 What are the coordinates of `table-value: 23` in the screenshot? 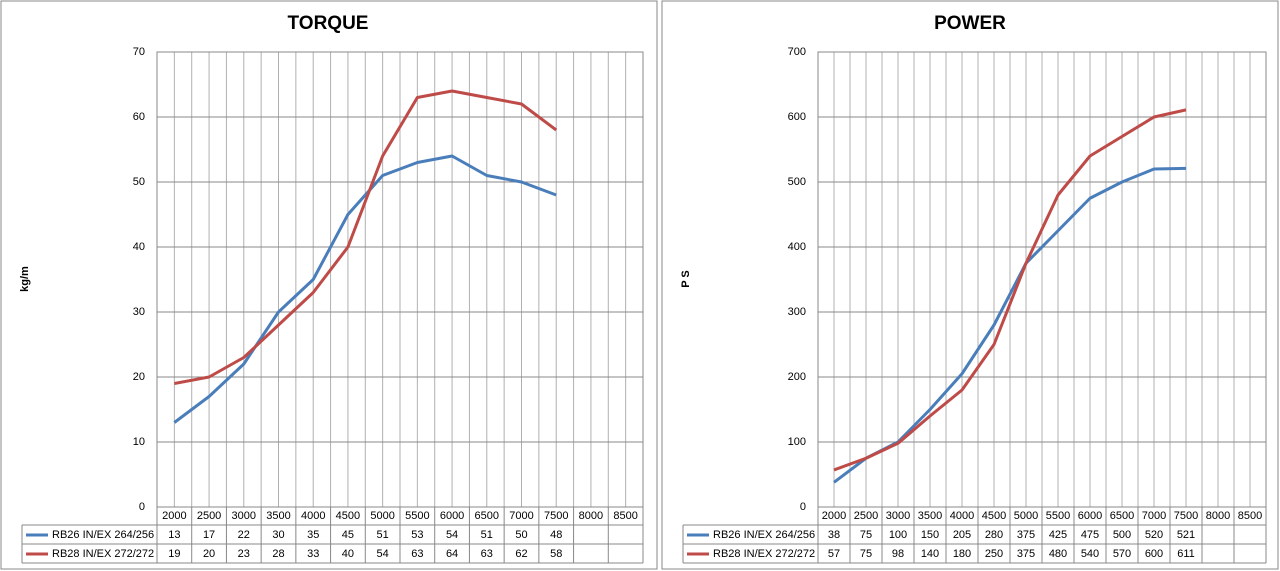 It's located at (244, 554).